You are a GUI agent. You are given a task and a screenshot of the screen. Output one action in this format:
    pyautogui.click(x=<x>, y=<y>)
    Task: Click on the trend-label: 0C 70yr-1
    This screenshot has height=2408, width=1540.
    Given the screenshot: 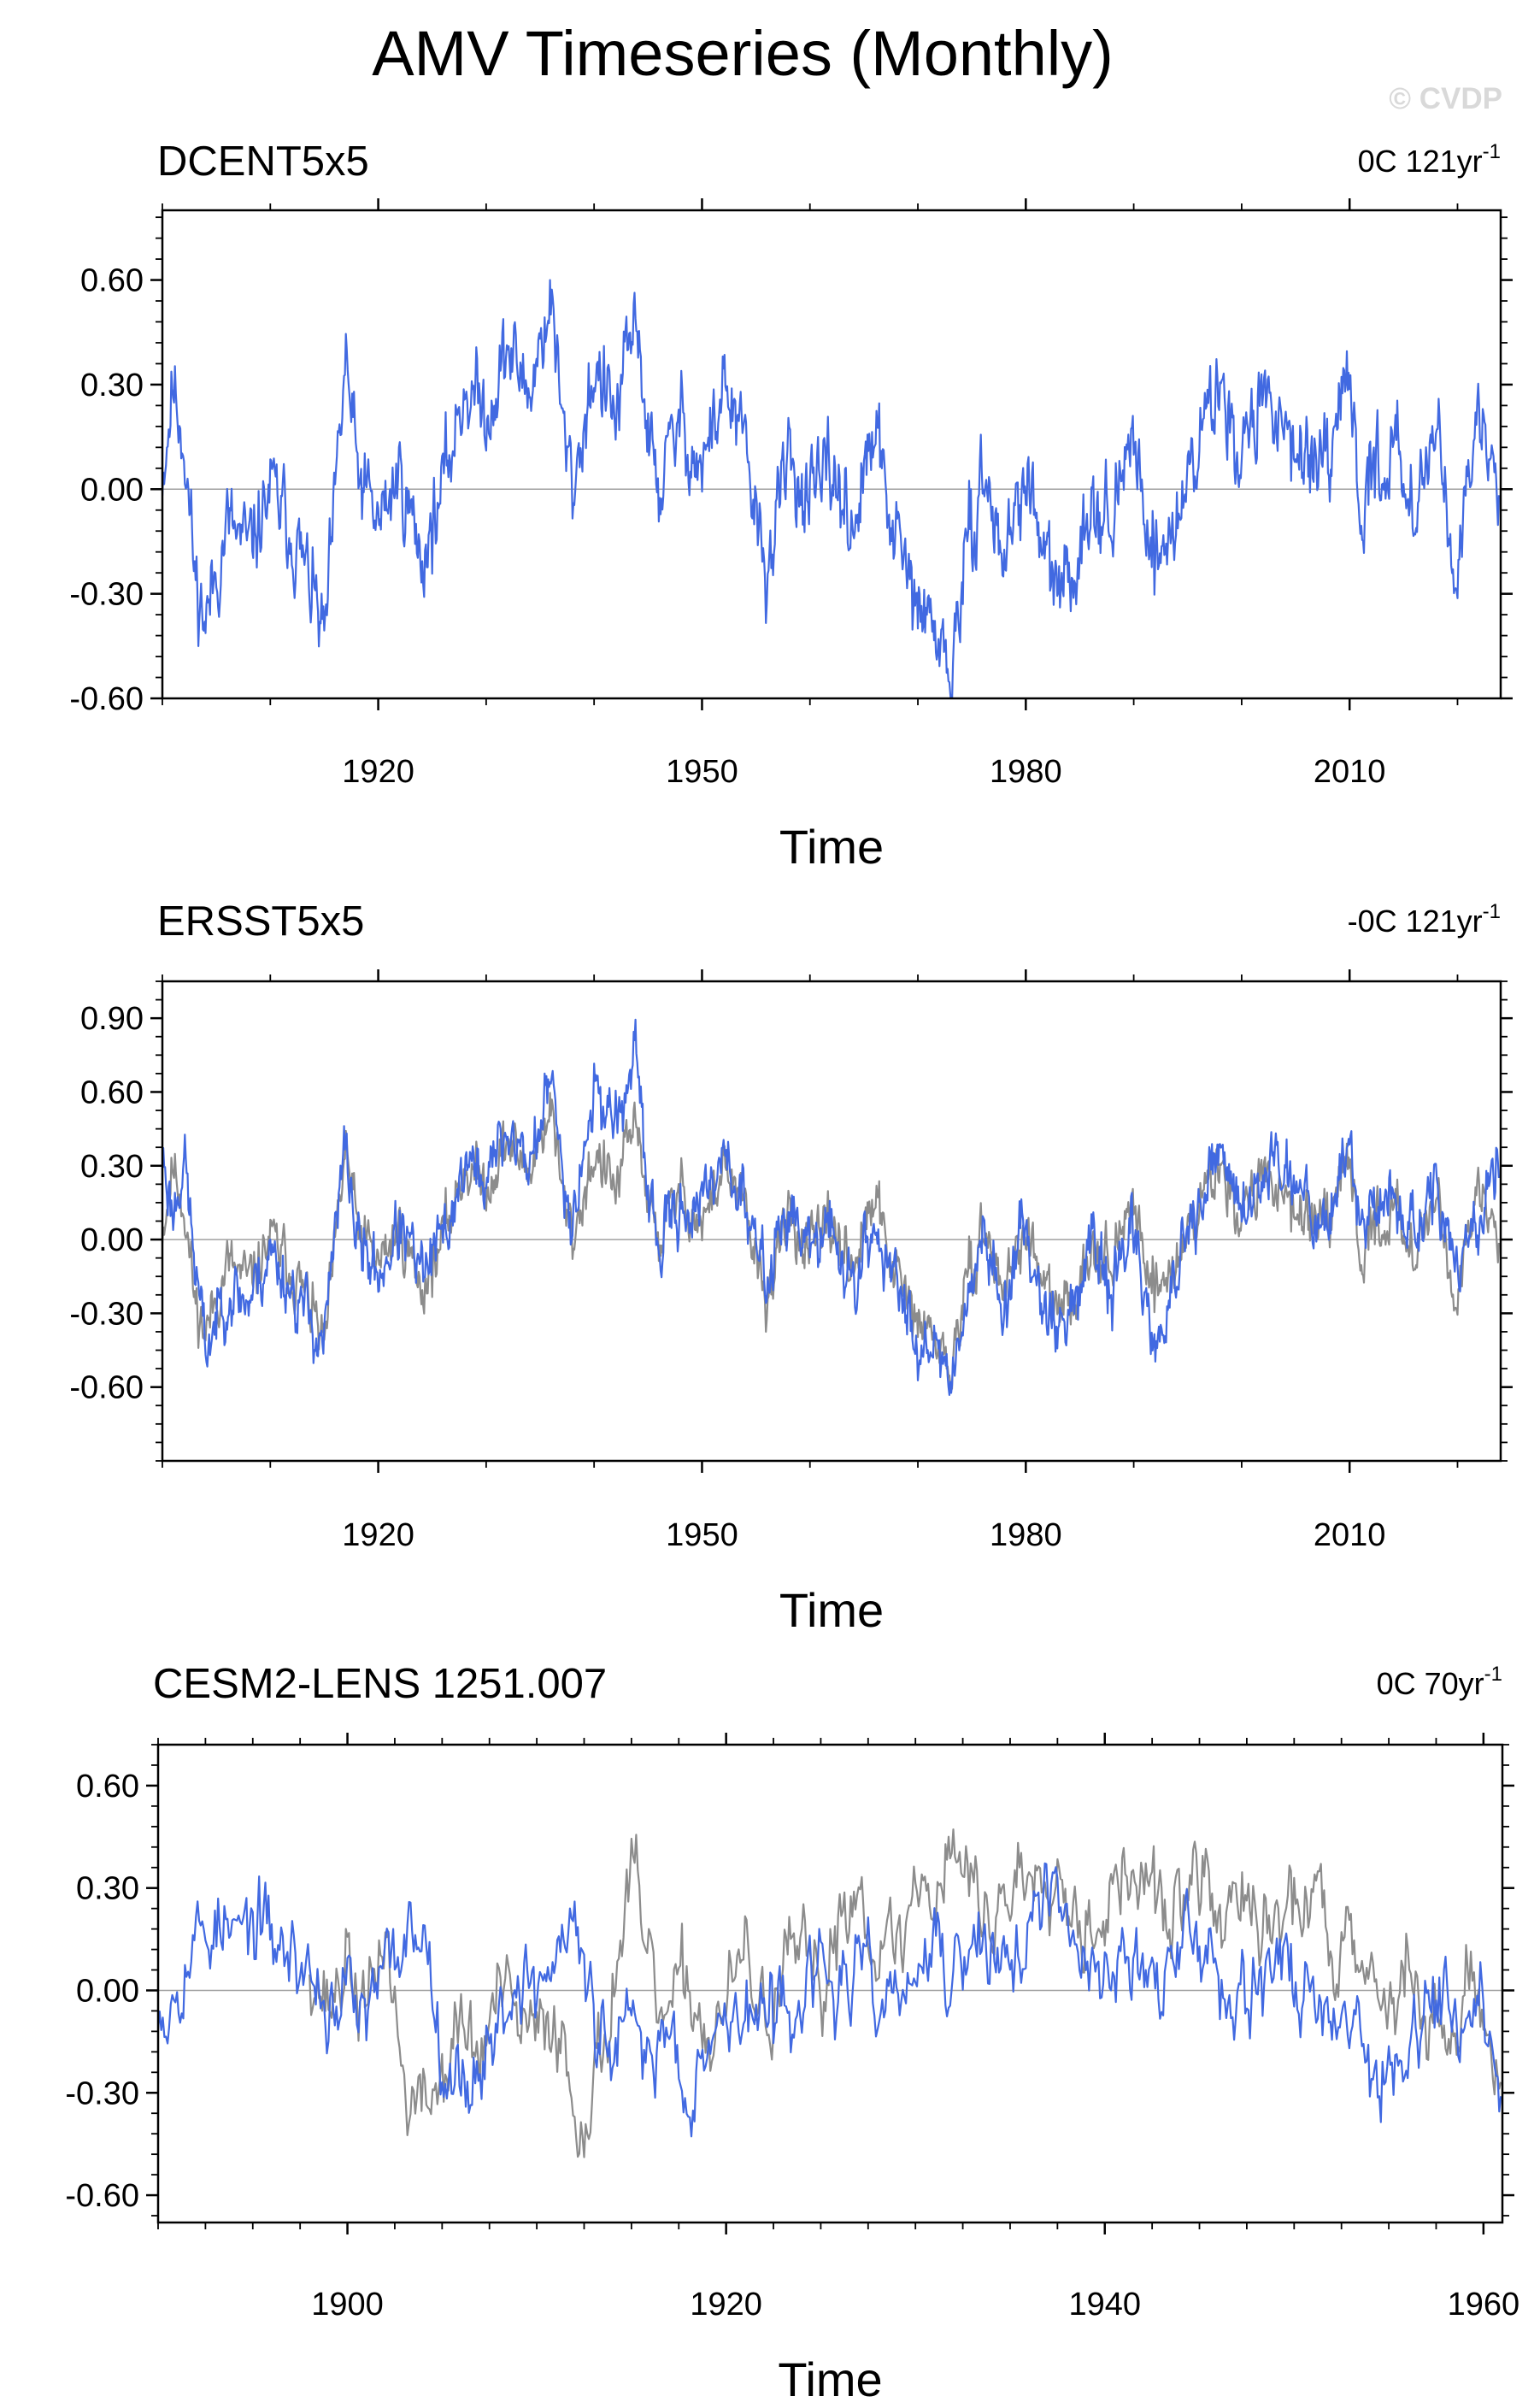 What is the action you would take?
    pyautogui.click(x=1439, y=1682)
    